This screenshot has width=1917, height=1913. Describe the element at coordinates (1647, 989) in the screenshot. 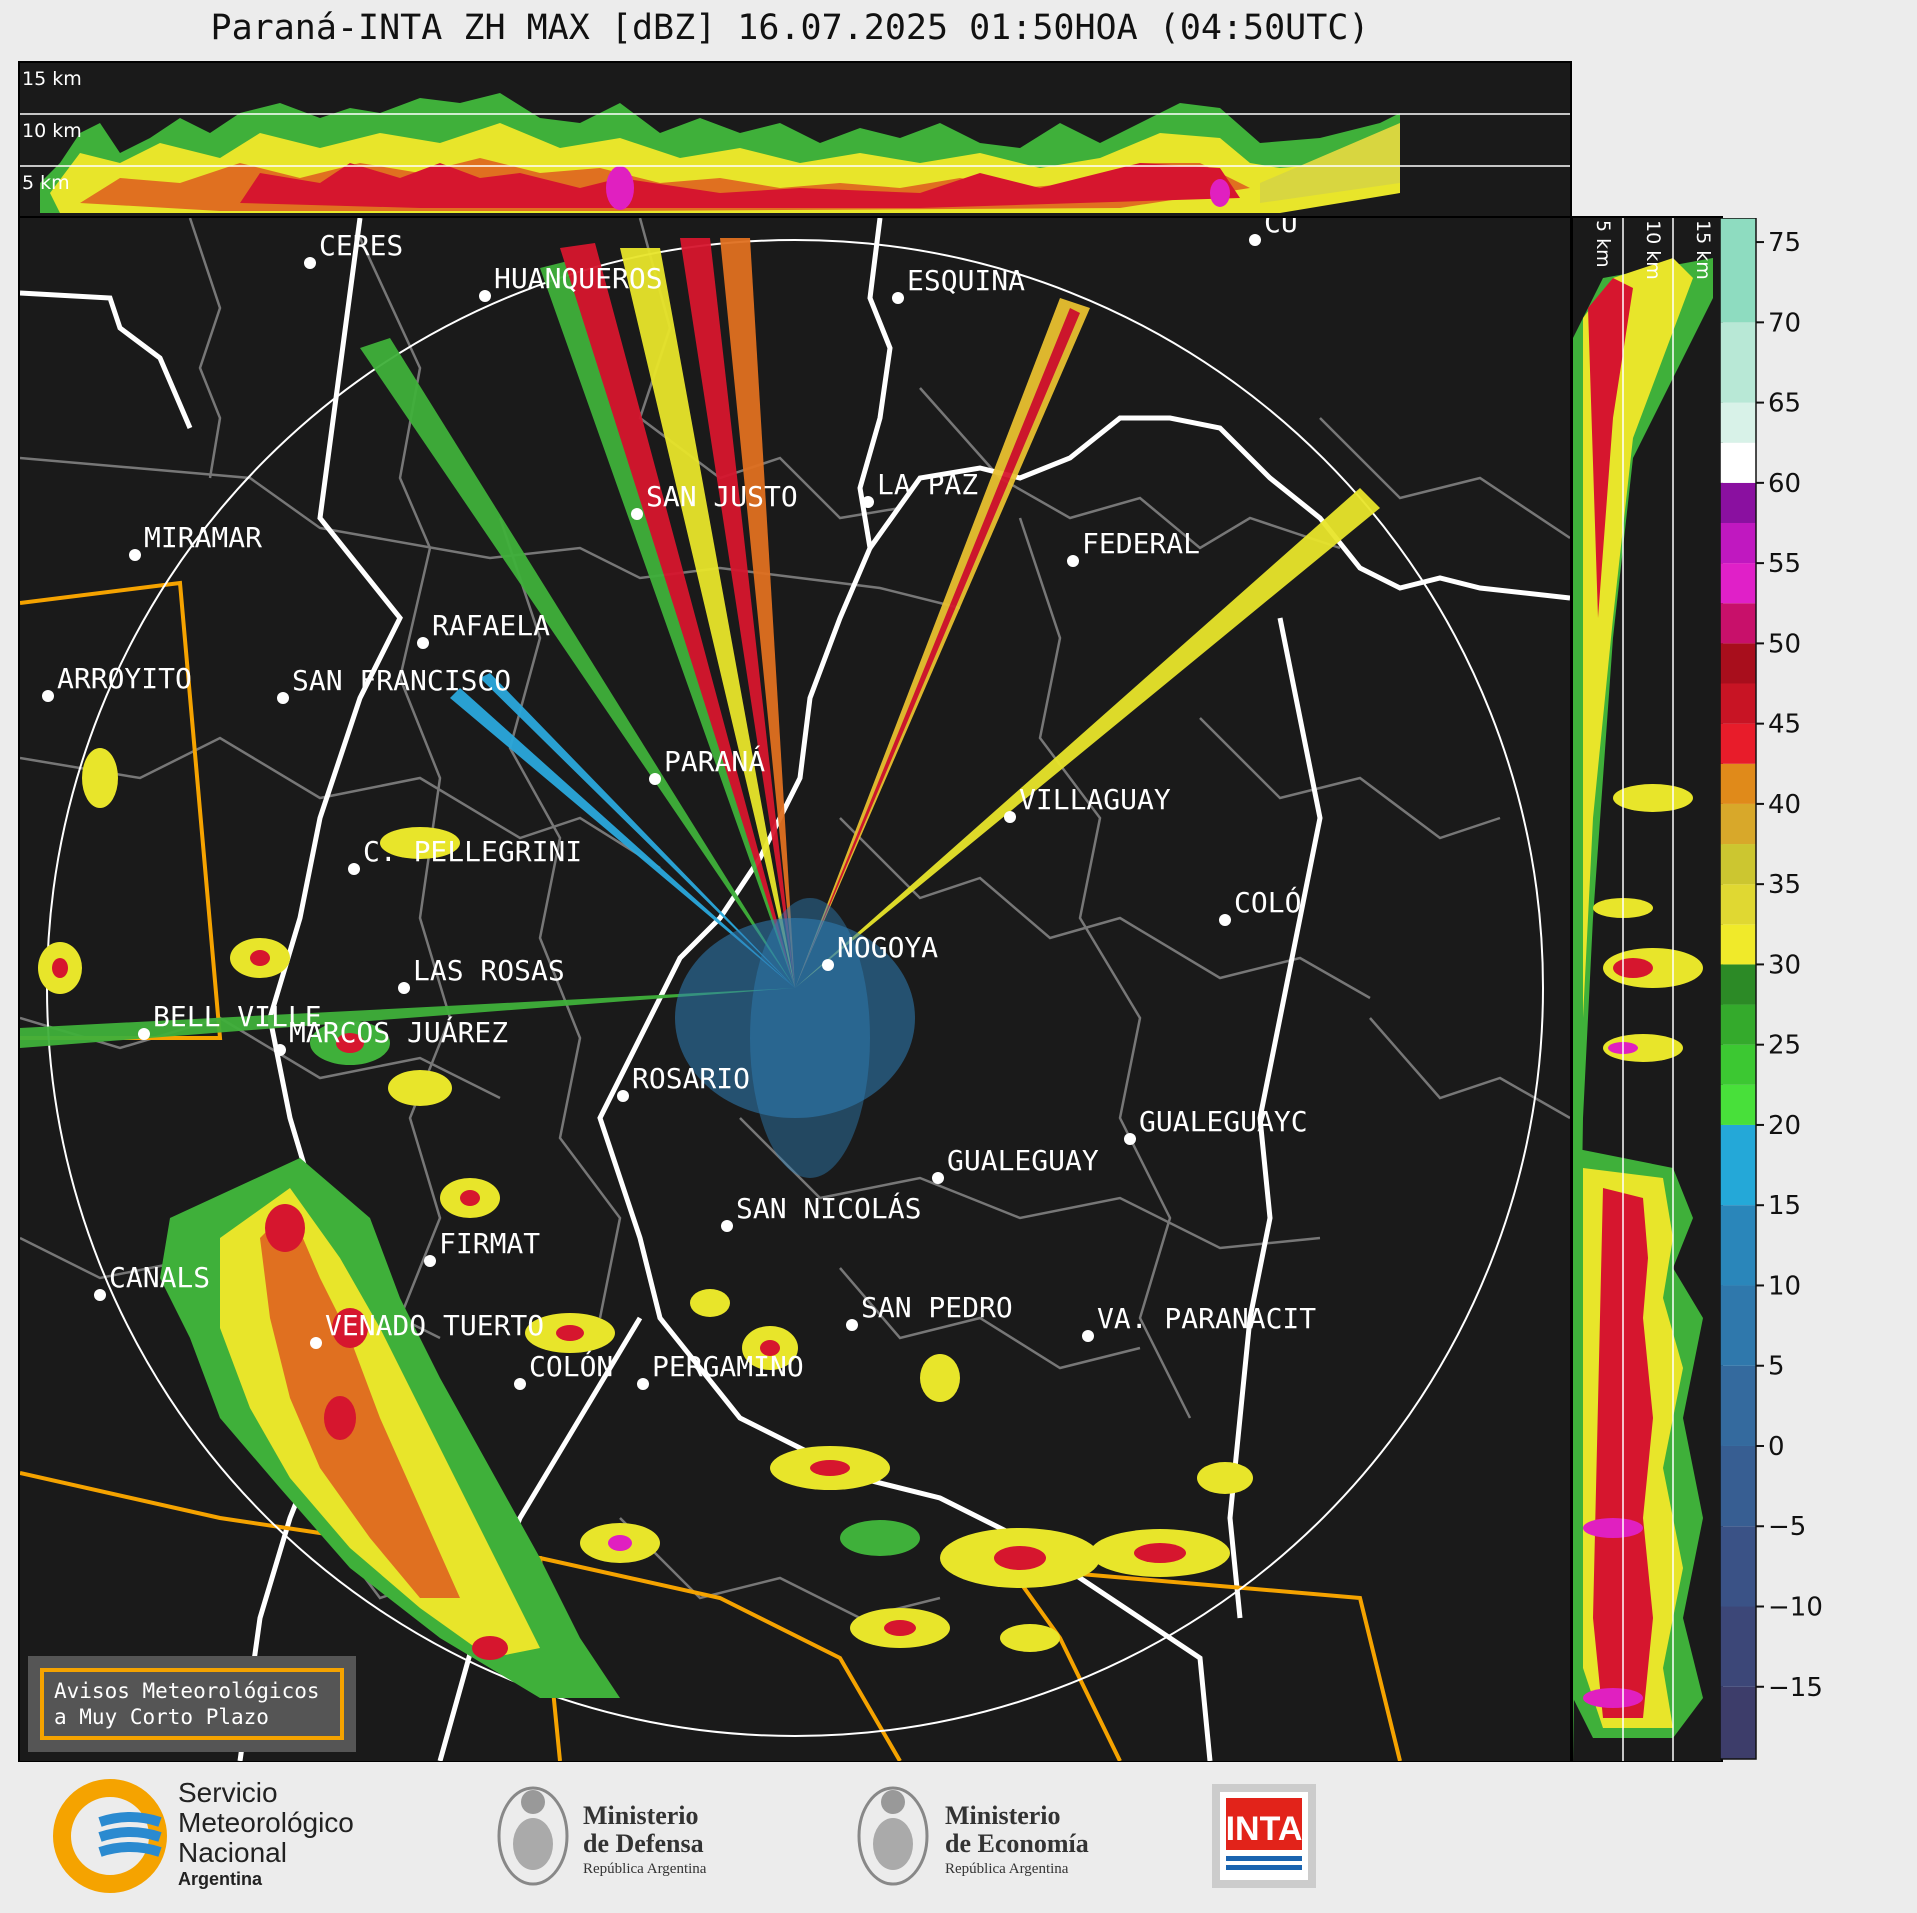

I see `side-cross-section: 5 km 10 km 15 km` at that location.